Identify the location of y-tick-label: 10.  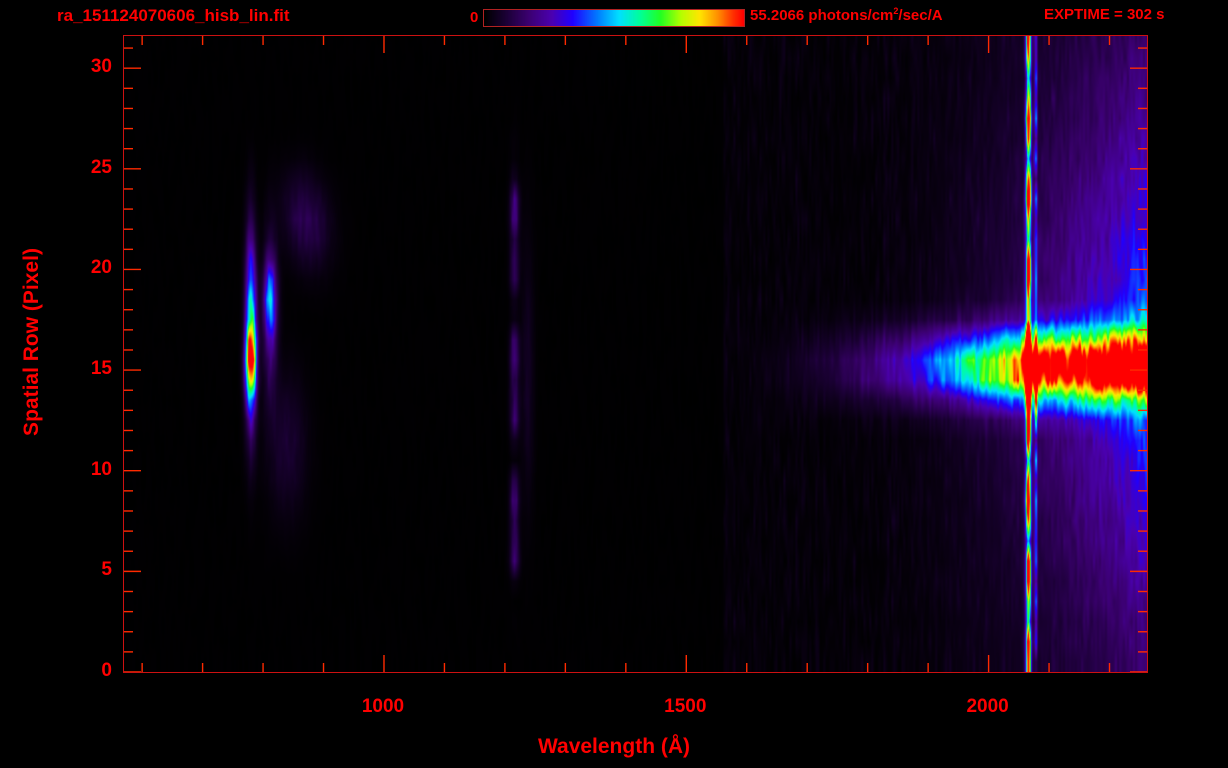
(101, 469).